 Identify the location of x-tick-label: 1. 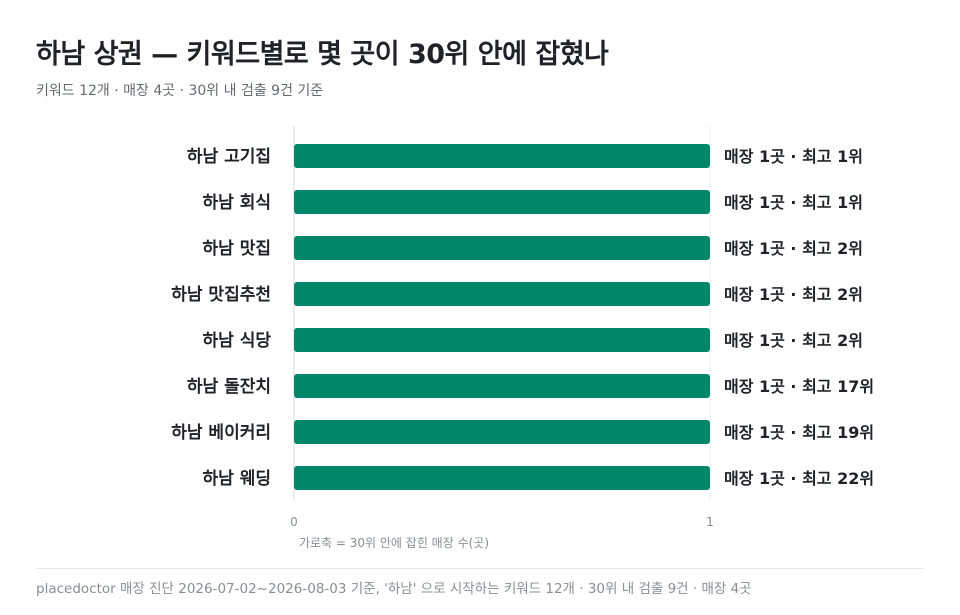
(710, 522).